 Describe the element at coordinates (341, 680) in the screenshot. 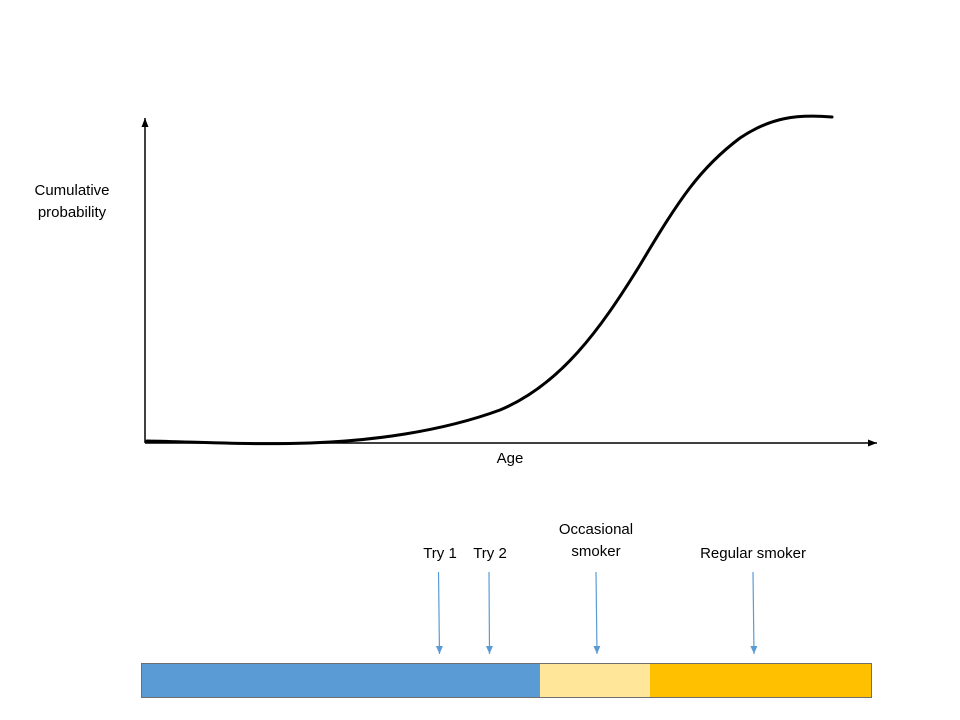

I see `timeline-segment-blue` at that location.